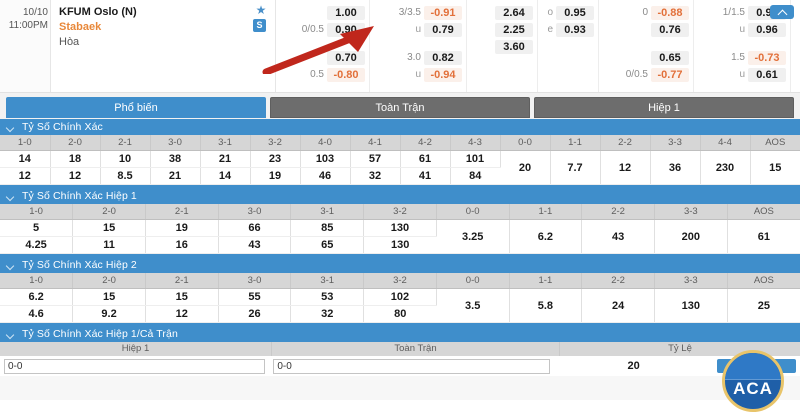  What do you see at coordinates (400, 334) in the screenshot?
I see `section-header-htft: Tỷ Số Chính Xác Hiệp 1/Cả Trận` at bounding box center [400, 334].